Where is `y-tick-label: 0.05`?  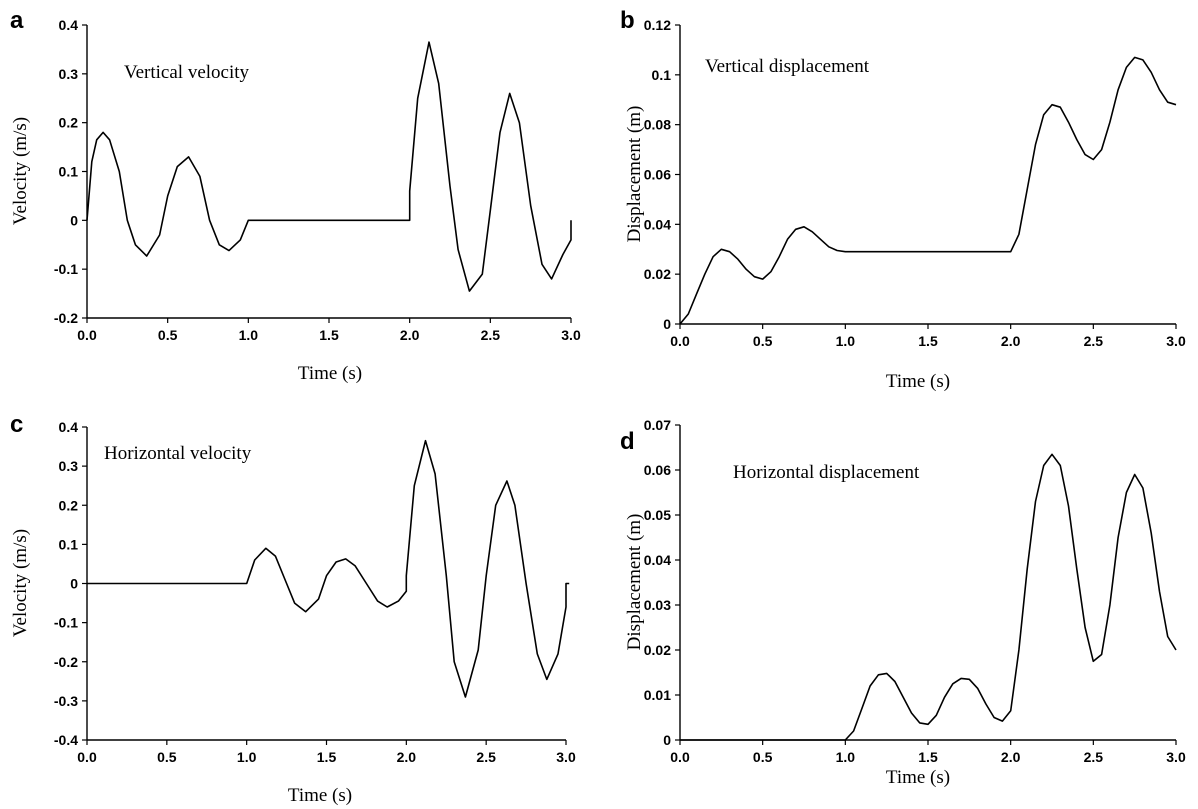
y-tick-label: 0.05 is located at coordinates (657, 515).